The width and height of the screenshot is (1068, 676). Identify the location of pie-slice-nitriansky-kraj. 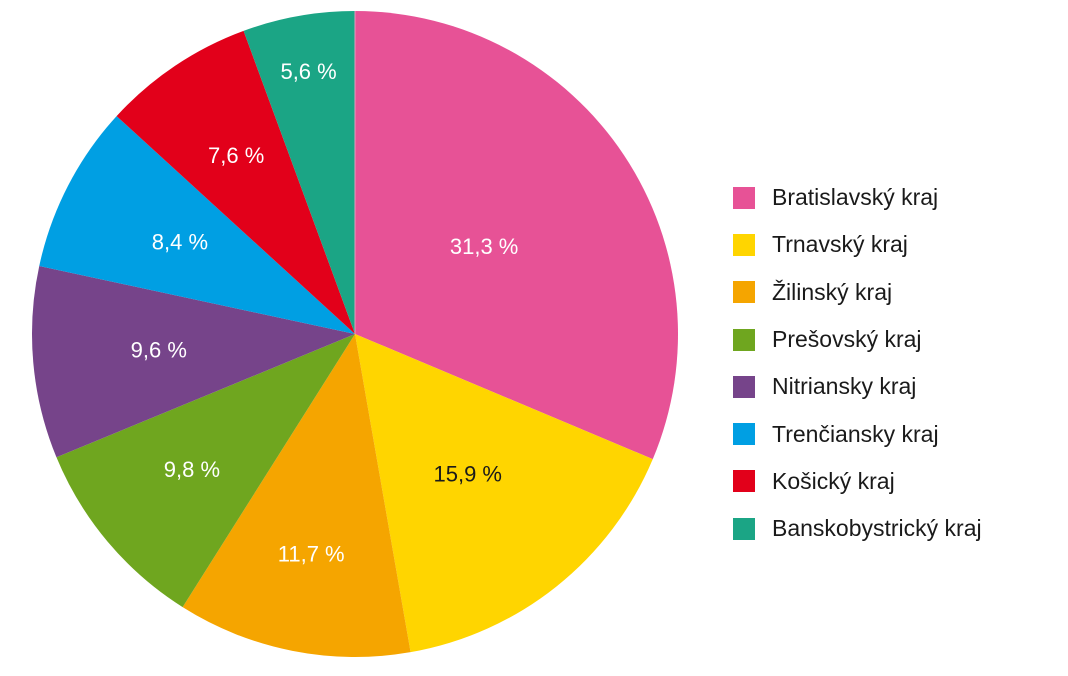
(193, 361).